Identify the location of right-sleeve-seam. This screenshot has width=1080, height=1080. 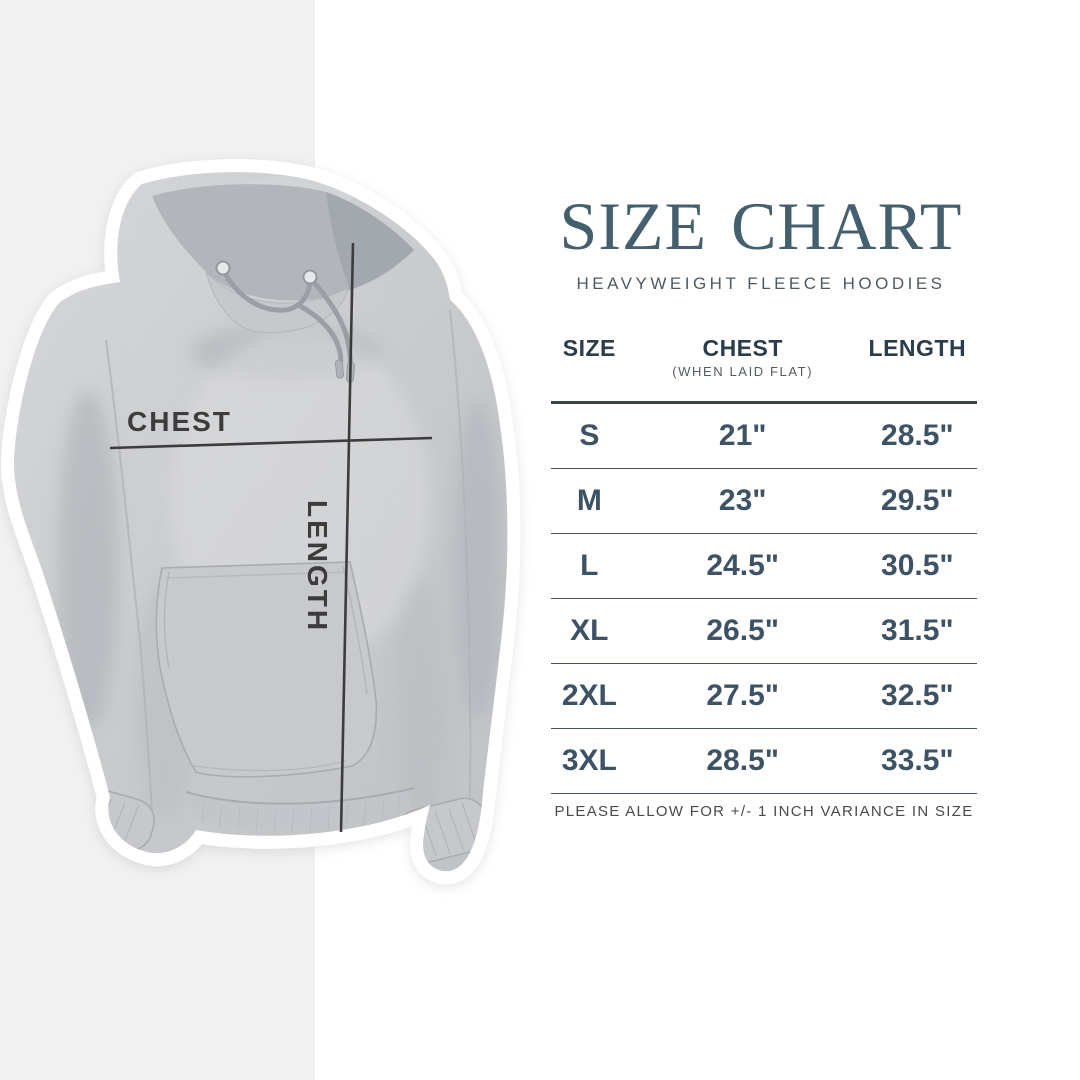
(460, 564).